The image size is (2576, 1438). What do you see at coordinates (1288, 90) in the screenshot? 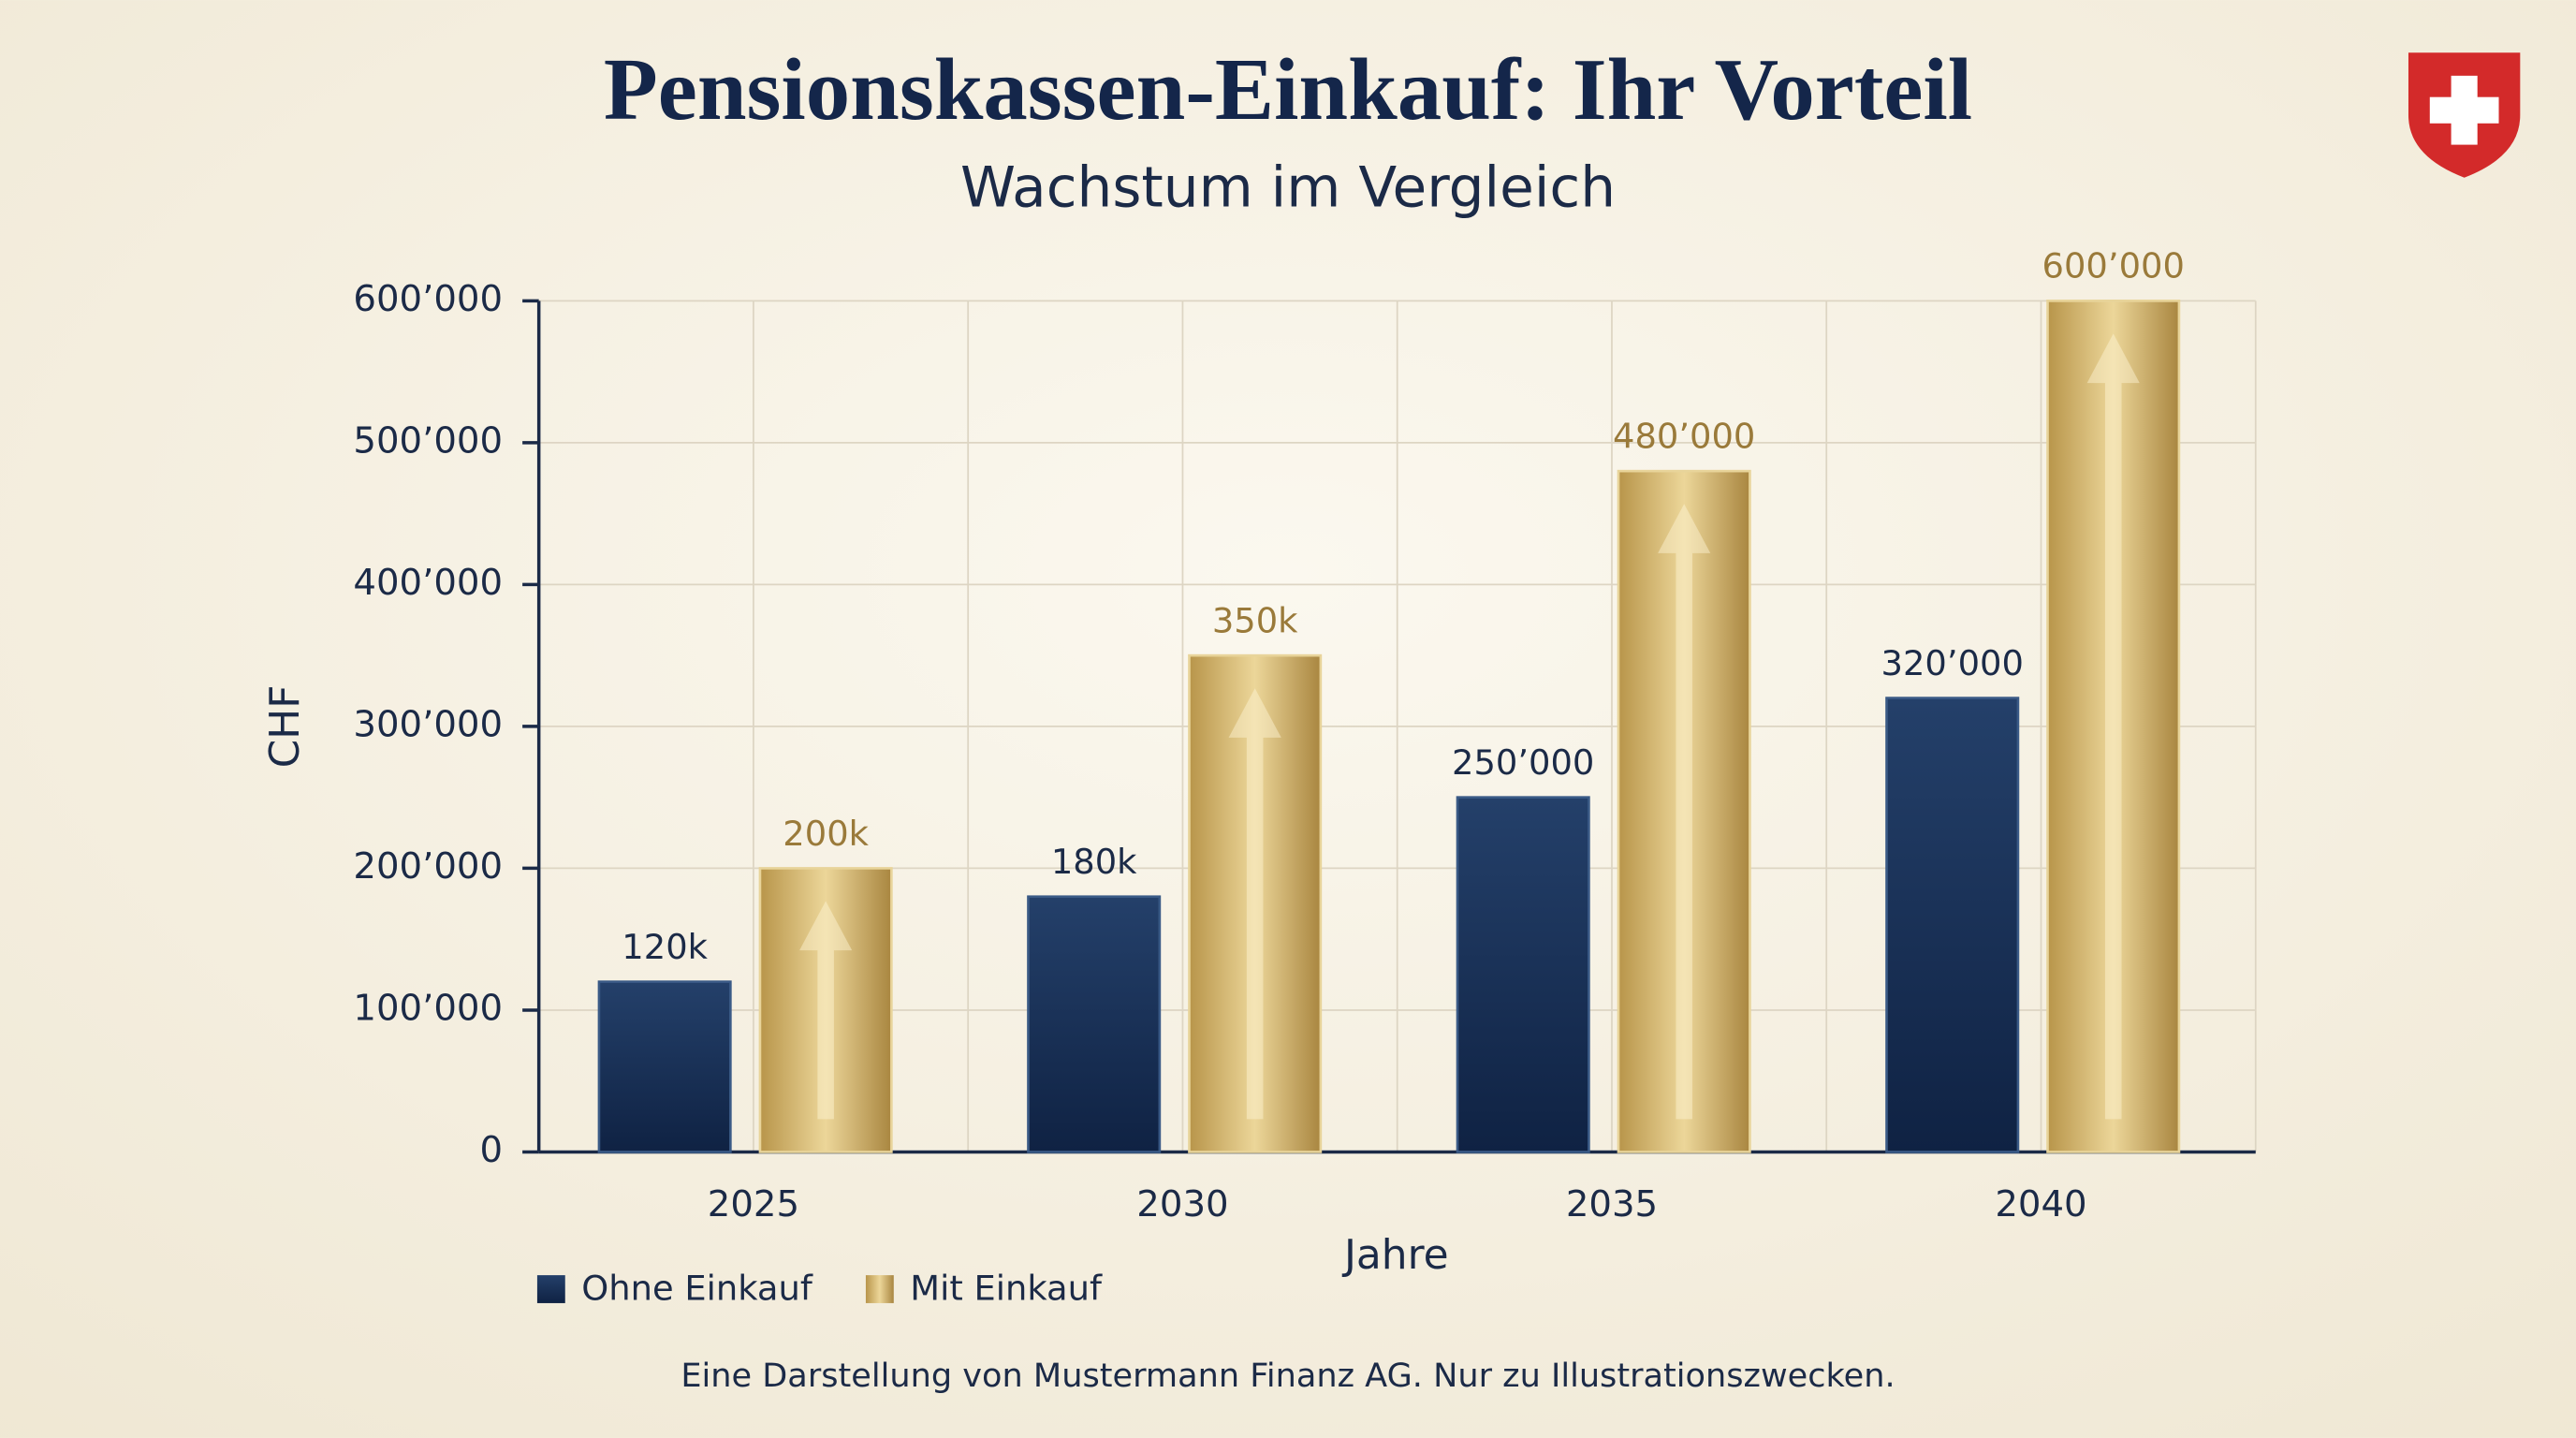
I see `chart-title: Pensionskassen-Einkauf: Ihr Vorteil` at bounding box center [1288, 90].